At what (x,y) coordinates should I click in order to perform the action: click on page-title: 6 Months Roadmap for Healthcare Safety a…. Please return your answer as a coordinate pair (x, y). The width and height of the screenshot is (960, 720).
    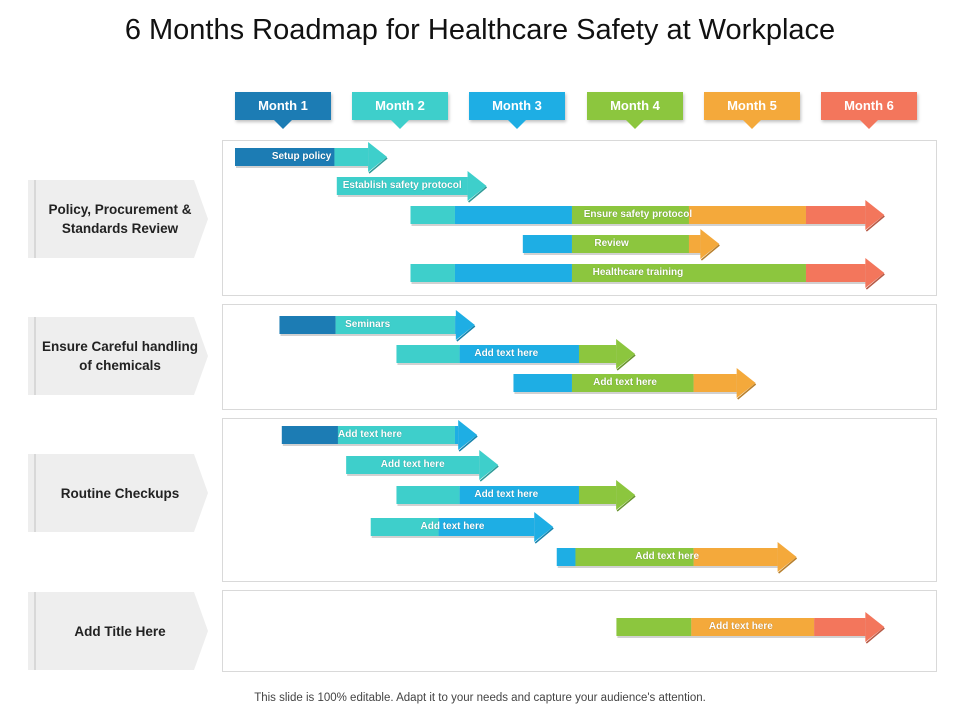
    Looking at the image, I should click on (480, 30).